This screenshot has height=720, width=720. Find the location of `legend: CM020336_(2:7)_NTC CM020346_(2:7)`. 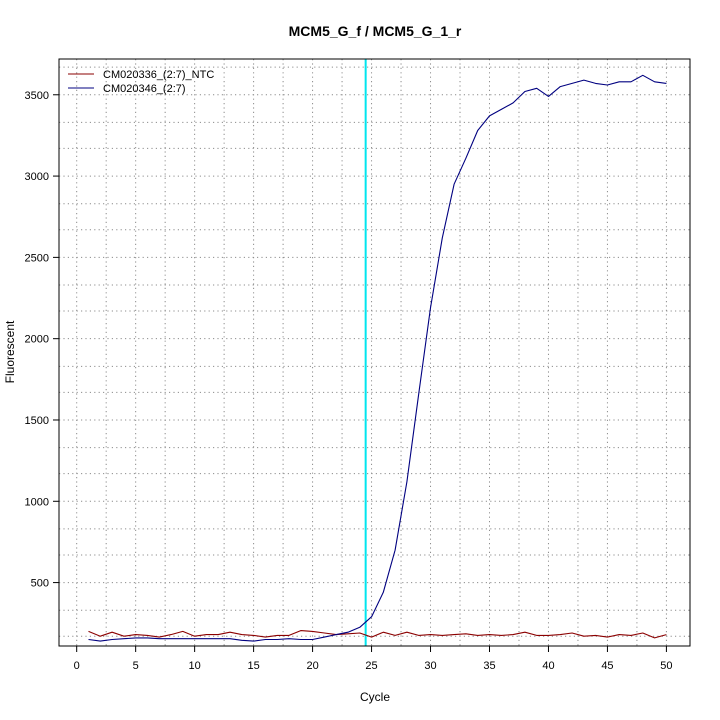

legend: CM020336_(2:7)_NTC CM020346_(2:7) is located at coordinates (141, 82).